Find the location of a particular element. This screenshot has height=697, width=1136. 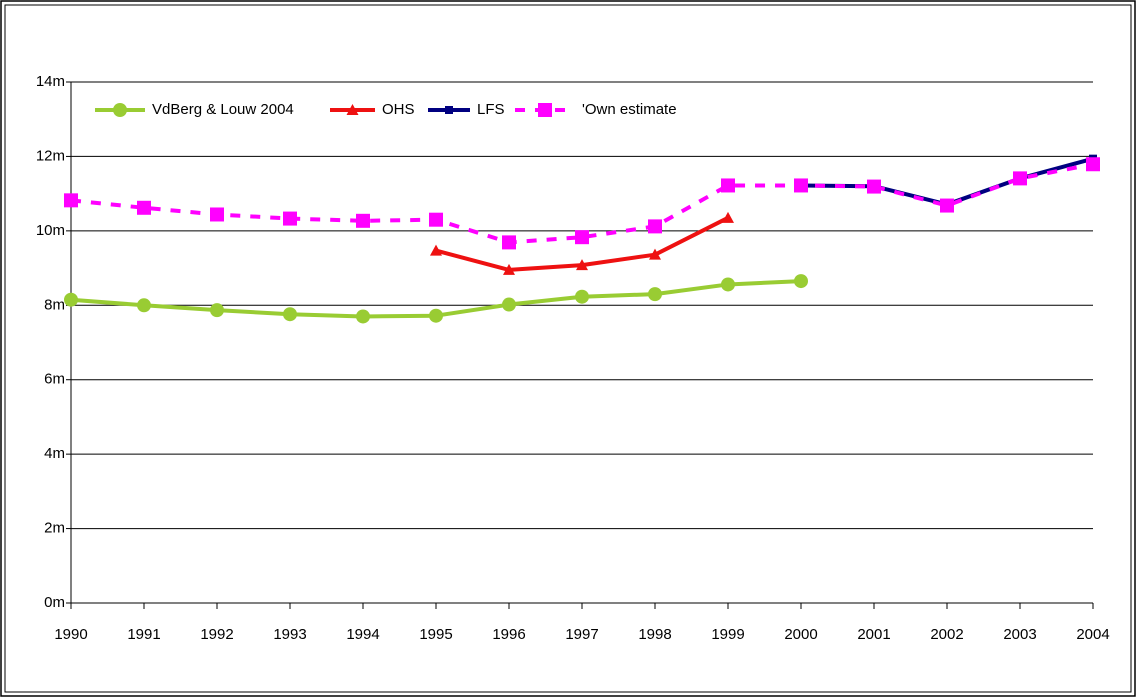

legend-label: OHS is located at coordinates (398, 109).